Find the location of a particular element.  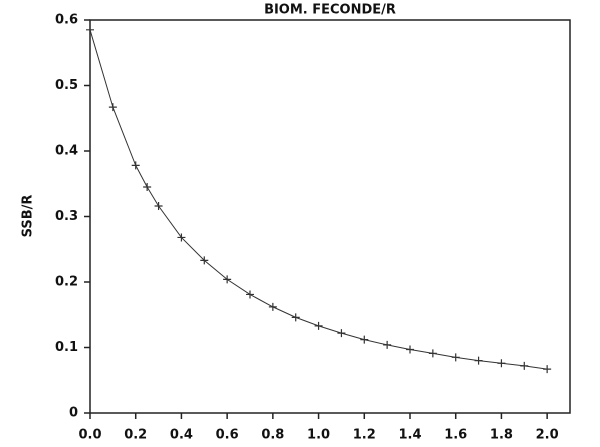

y-axis-label: SSB/R is located at coordinates (28, 216).